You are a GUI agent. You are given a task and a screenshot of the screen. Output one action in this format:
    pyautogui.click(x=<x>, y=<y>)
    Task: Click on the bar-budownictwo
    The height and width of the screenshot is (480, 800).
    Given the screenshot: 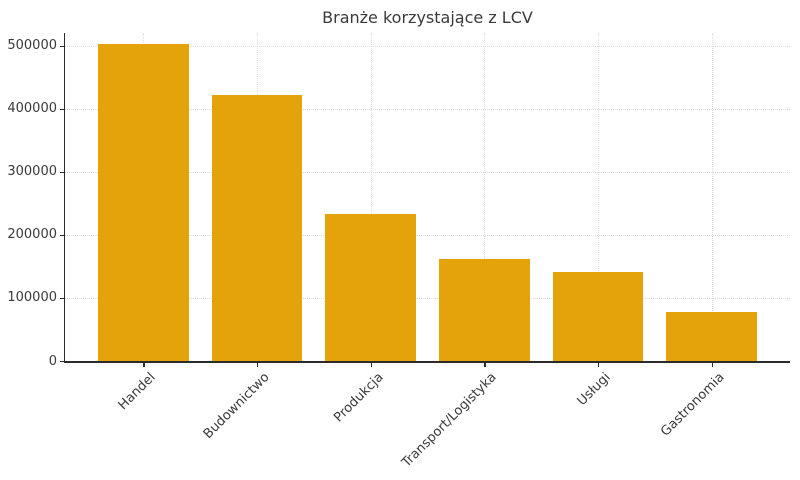 What is the action you would take?
    pyautogui.click(x=257, y=227)
    